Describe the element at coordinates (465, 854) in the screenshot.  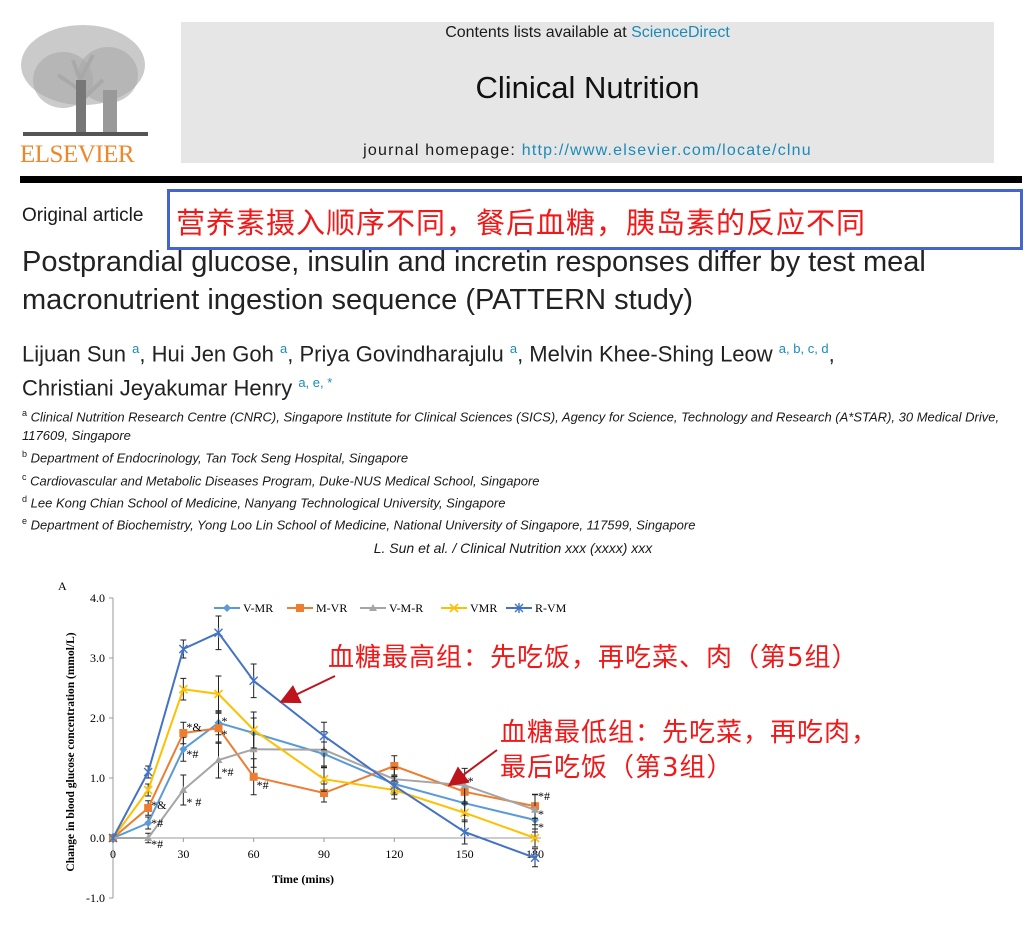
I see `x-tick-label: 150` at that location.